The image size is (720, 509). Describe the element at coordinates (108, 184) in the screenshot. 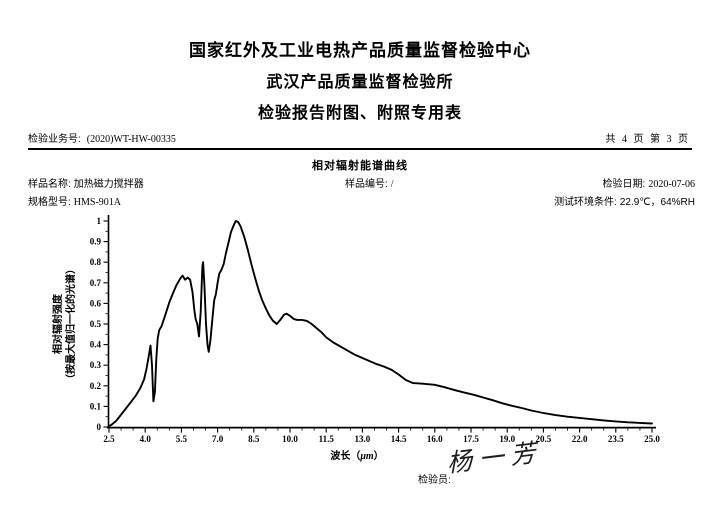

I see `sample-name-value: 加热磁力搅拌器` at that location.